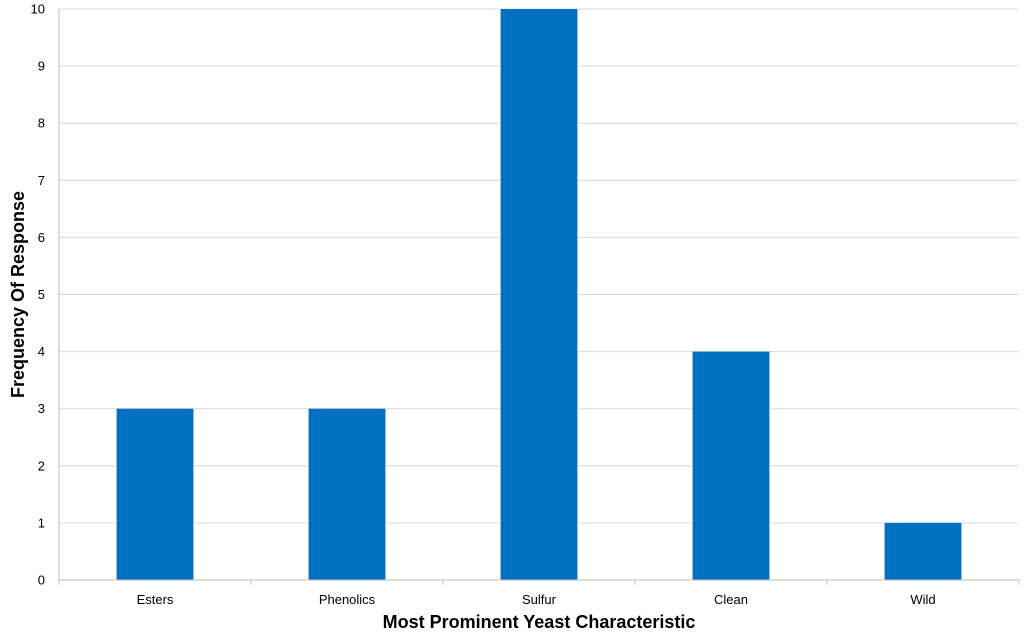  I want to click on y-tick-label: 4, so click(41, 351).